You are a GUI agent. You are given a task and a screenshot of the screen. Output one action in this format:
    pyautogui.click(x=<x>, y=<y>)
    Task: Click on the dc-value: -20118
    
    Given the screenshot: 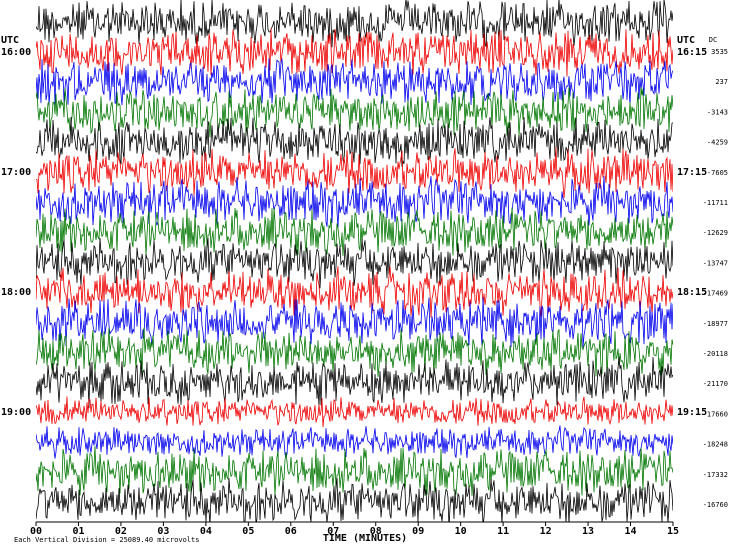 What is the action you would take?
    pyautogui.click(x=715, y=354)
    